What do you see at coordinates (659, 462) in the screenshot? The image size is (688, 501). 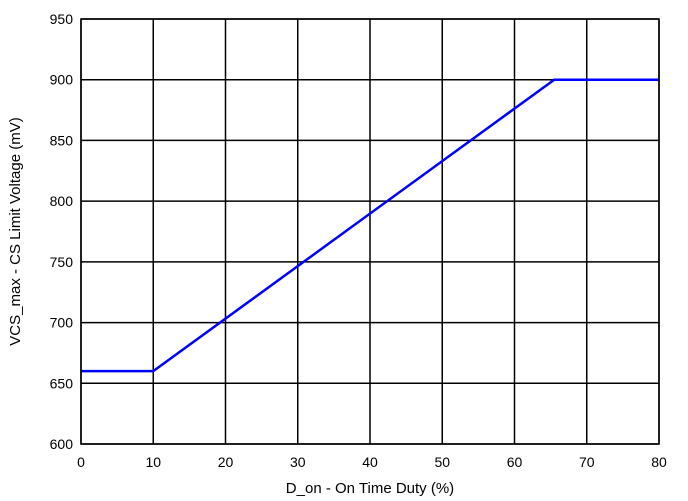 I see `x-tick-label: 80` at bounding box center [659, 462].